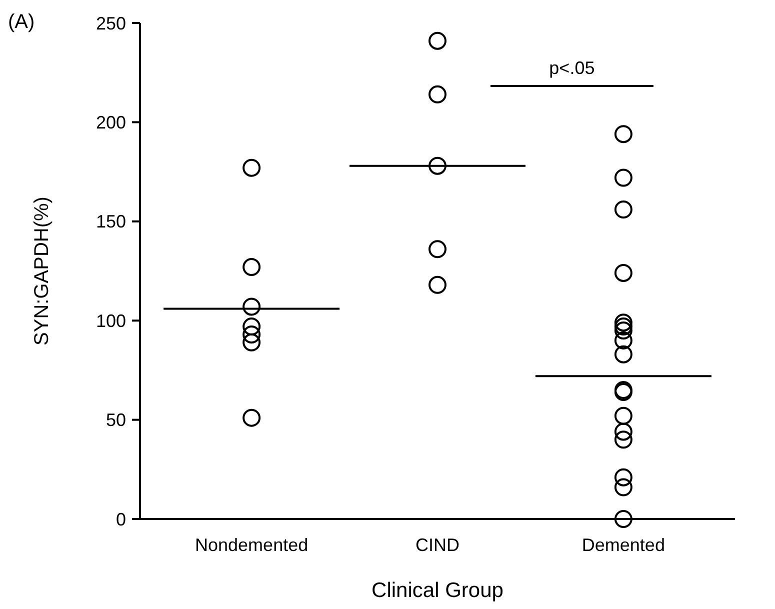 Image resolution: width=775 pixels, height=609 pixels. What do you see at coordinates (116, 420) in the screenshot?
I see `y-tick-label: 50` at bounding box center [116, 420].